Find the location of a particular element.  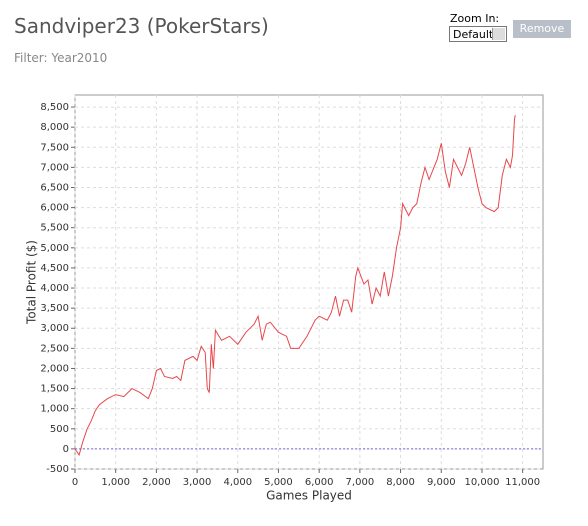

y-tick-label: 6,000 is located at coordinates (54, 208).